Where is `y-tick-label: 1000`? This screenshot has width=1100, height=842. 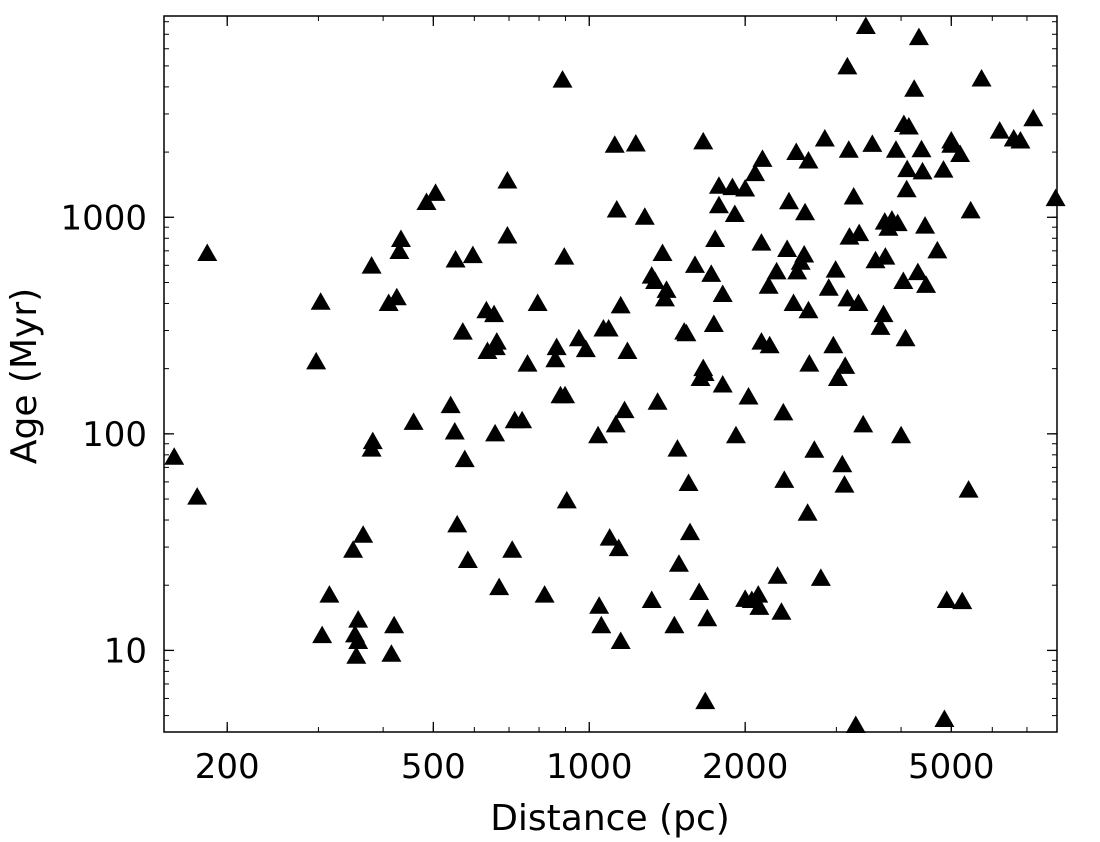
y-tick-label: 1000 is located at coordinates (103, 218).